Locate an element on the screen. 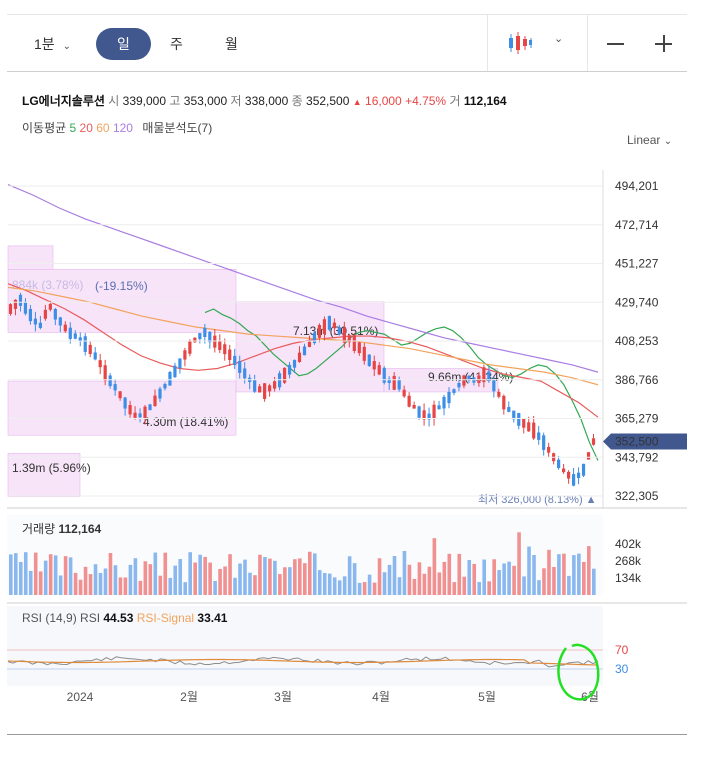 The height and width of the screenshot is (784, 702). scale-dropdown: Linear ⌄ is located at coordinates (650, 140).